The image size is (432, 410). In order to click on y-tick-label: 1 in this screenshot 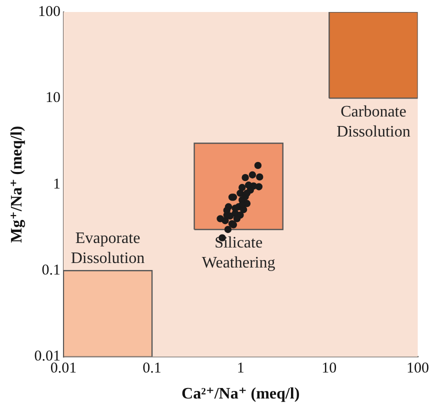, I will do `click(56, 184)`.